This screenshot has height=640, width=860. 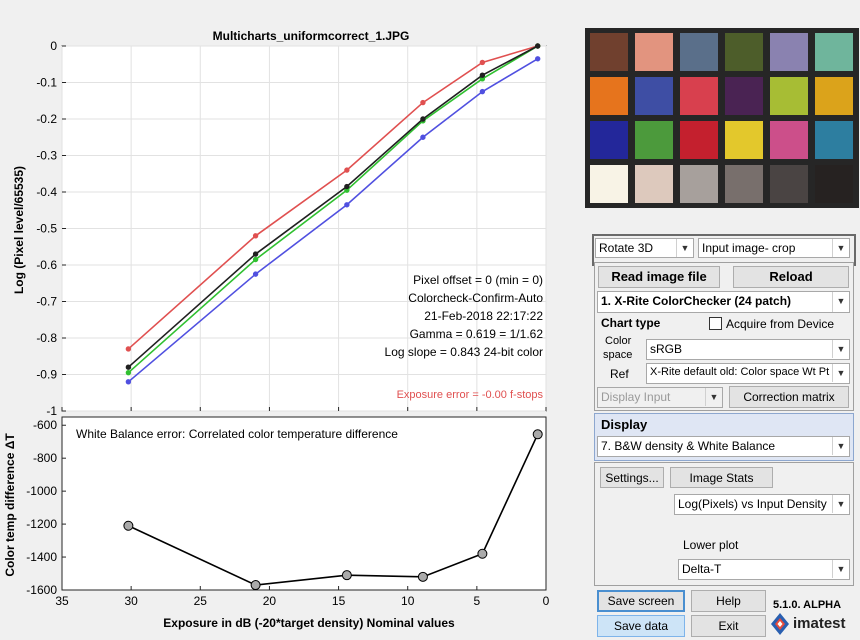 What do you see at coordinates (791, 277) in the screenshot?
I see `reload-button: Reload` at bounding box center [791, 277].